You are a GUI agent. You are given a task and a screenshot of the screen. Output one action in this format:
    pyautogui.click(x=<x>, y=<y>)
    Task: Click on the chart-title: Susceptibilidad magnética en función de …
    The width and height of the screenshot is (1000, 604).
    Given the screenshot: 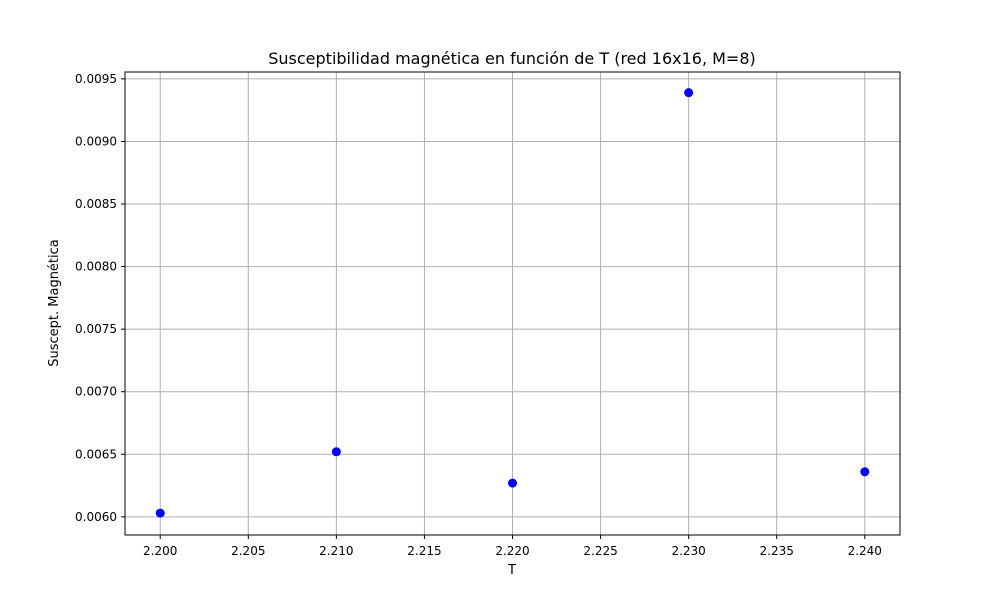 What is the action you would take?
    pyautogui.click(x=512, y=58)
    